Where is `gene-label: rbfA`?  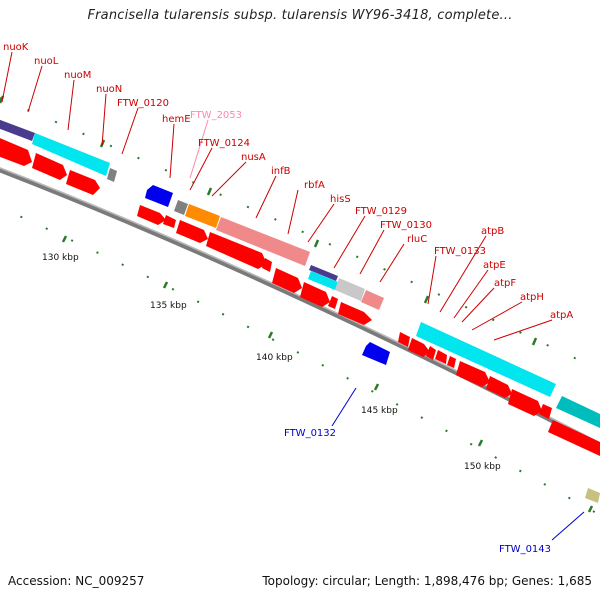 gene-label: rbfA is located at coordinates (314, 185).